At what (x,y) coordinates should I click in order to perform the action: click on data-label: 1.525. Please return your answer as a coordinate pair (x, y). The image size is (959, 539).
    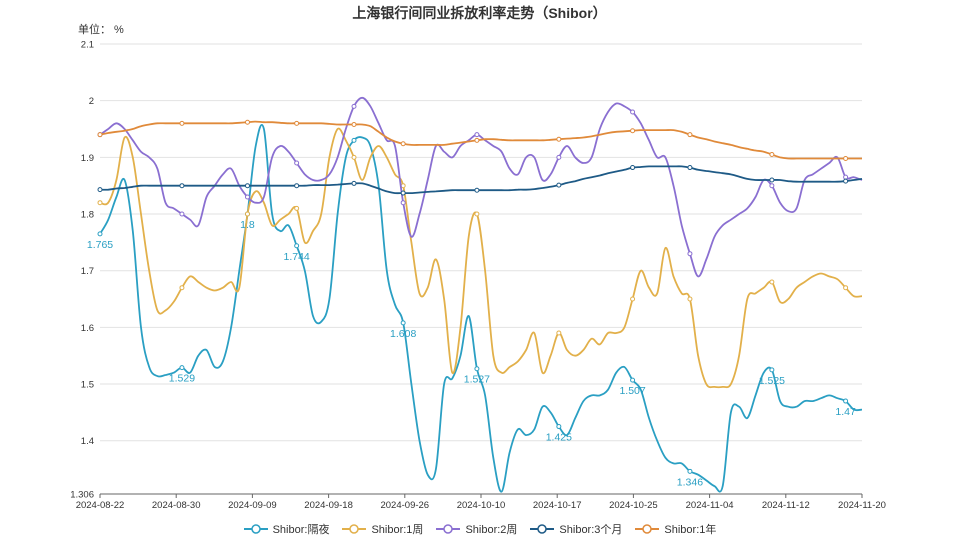
    Looking at the image, I should click on (772, 381).